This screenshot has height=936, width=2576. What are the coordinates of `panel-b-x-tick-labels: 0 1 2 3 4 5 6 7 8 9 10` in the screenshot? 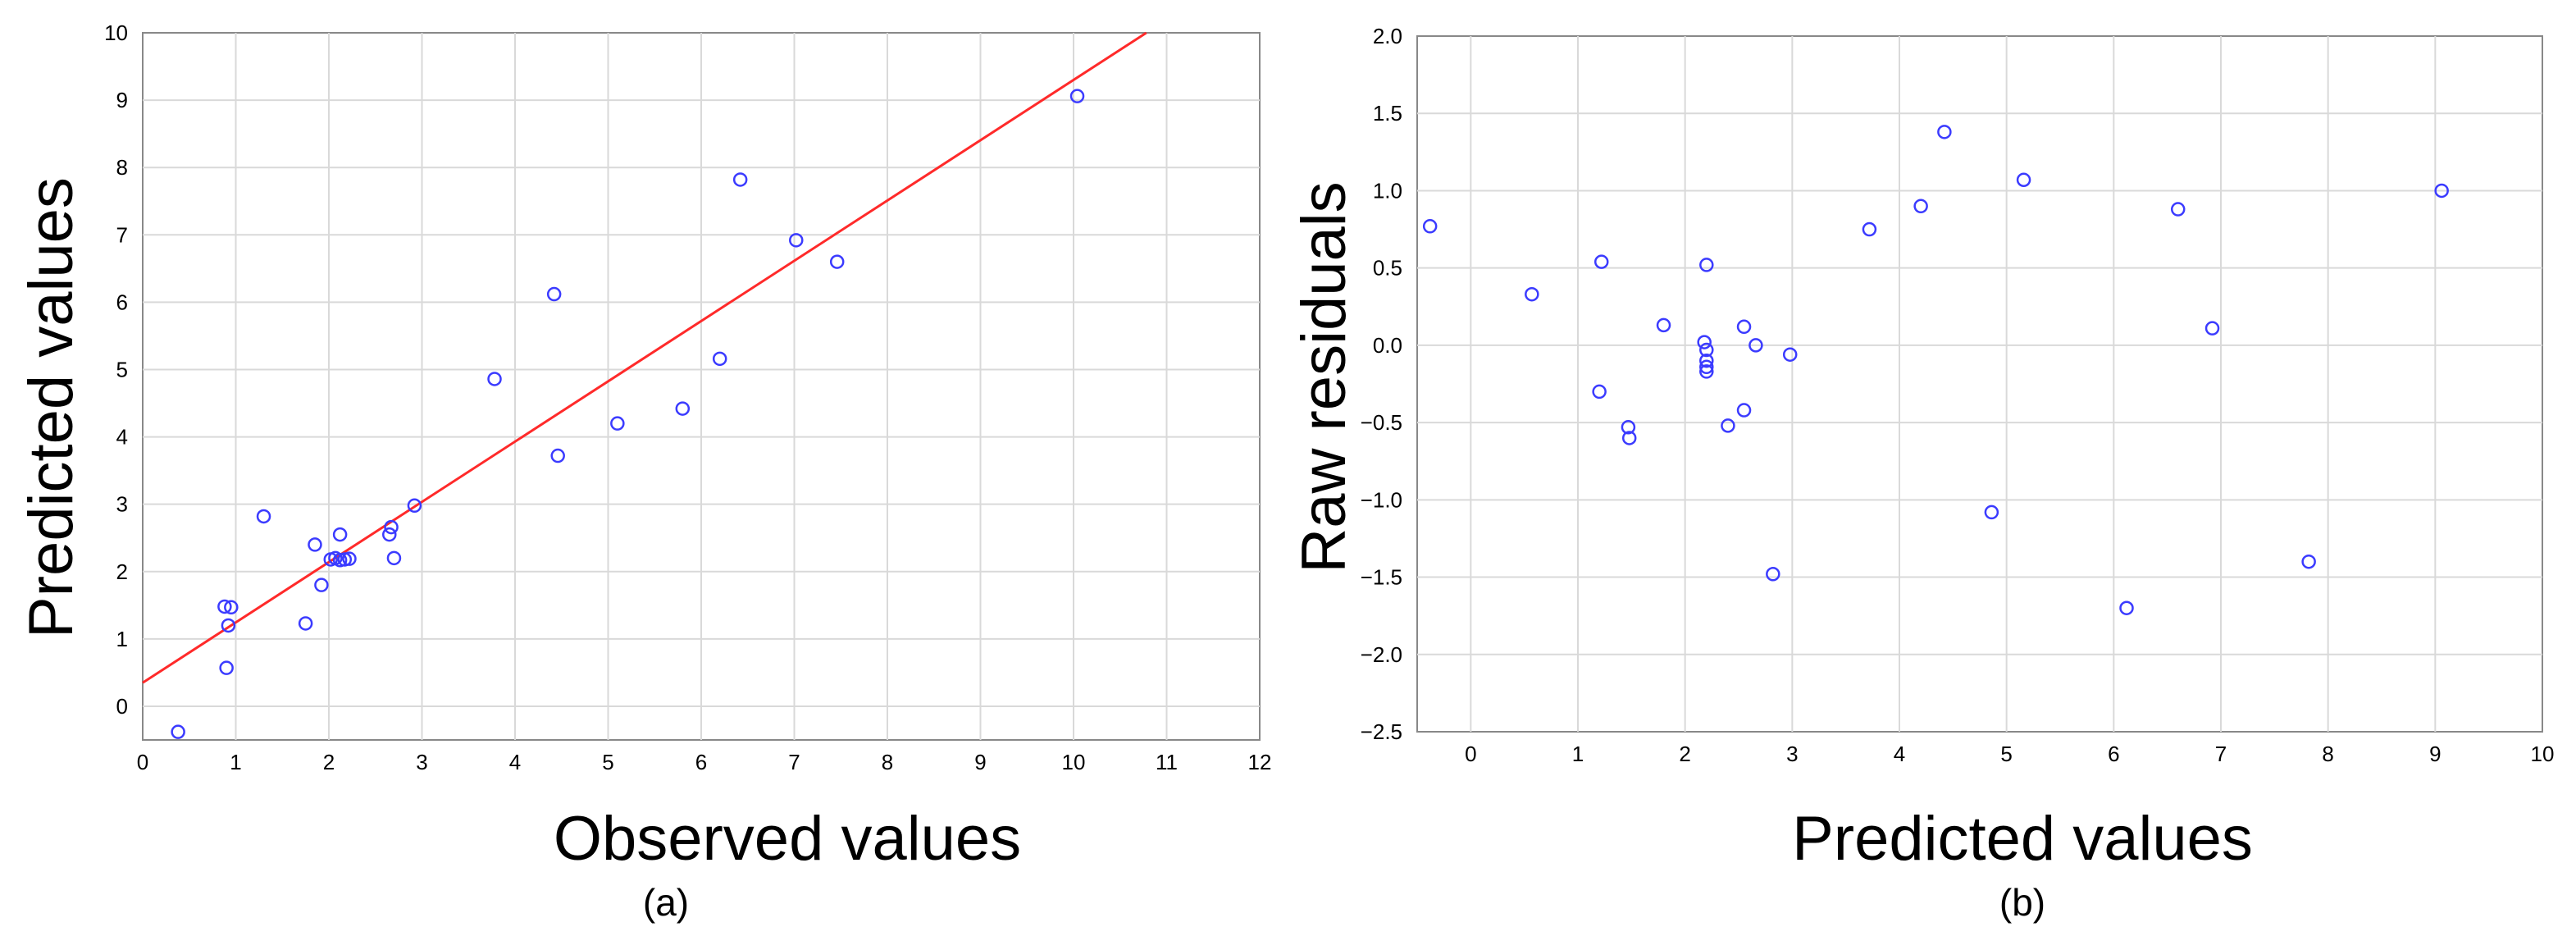 It's located at (2009, 754).